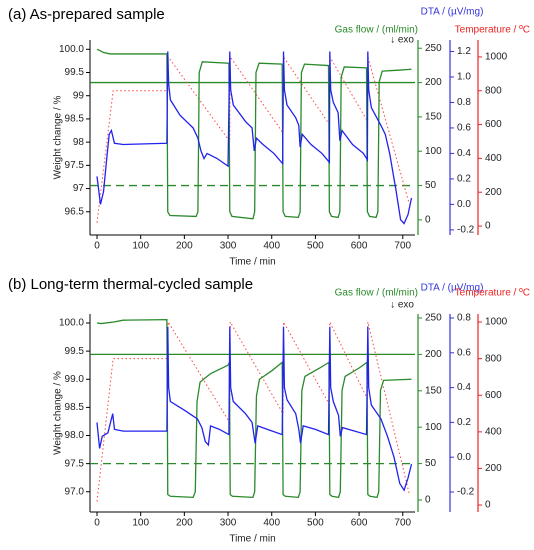 The image size is (534, 550). What do you see at coordinates (79, 188) in the screenshot?
I see `y-tick-label: 97` at bounding box center [79, 188].